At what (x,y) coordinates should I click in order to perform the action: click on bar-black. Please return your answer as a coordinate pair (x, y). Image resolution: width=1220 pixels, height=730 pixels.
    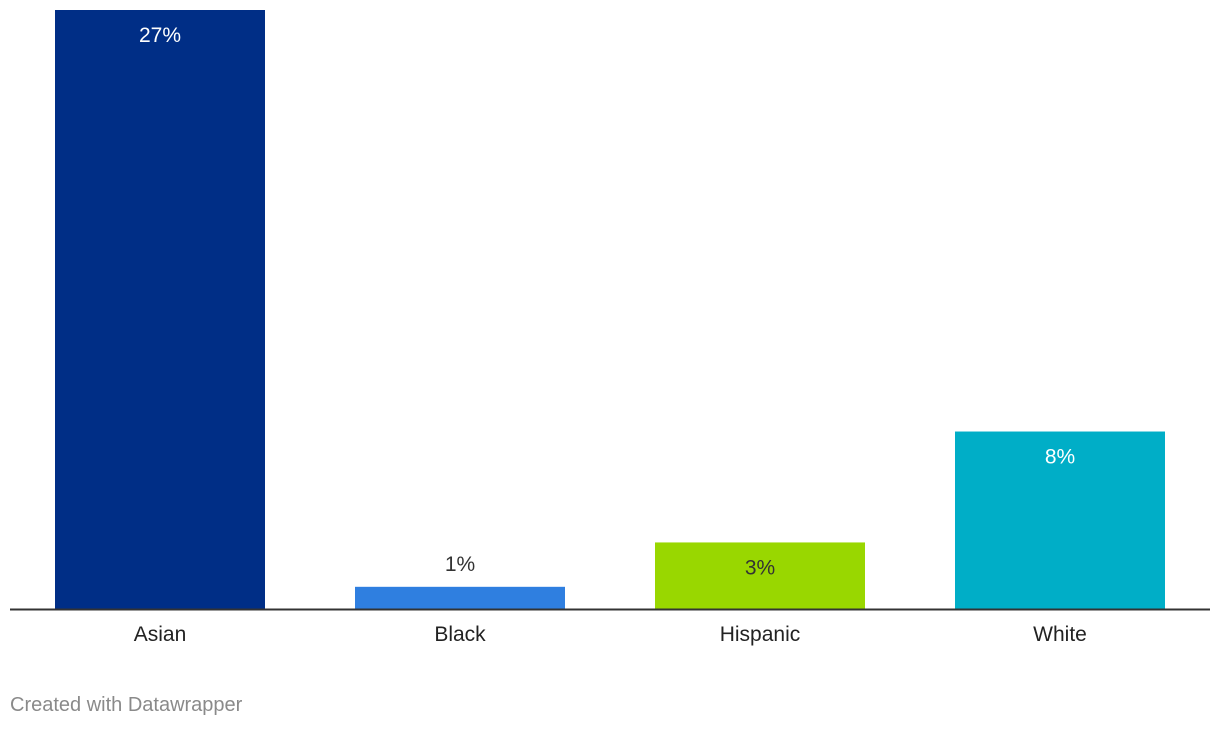
    Looking at the image, I should click on (460, 597).